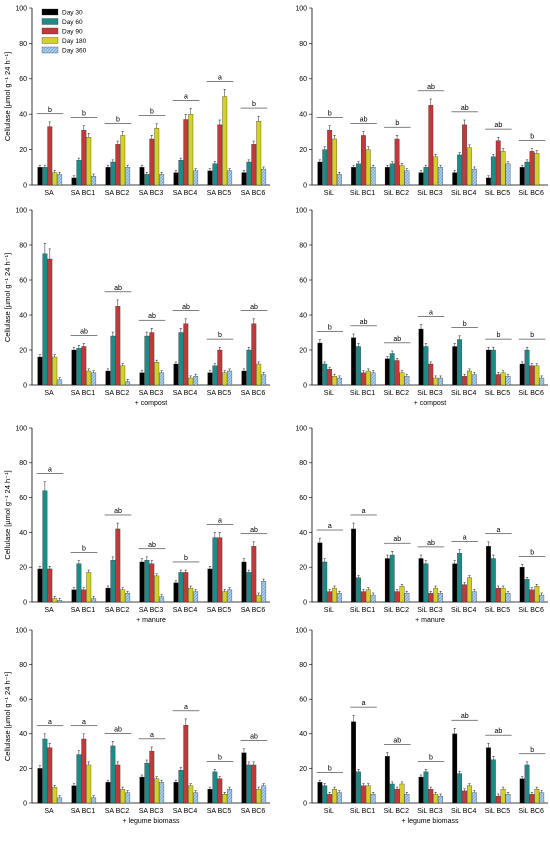  I want to click on x-axis-label: + manure, so click(430, 620).